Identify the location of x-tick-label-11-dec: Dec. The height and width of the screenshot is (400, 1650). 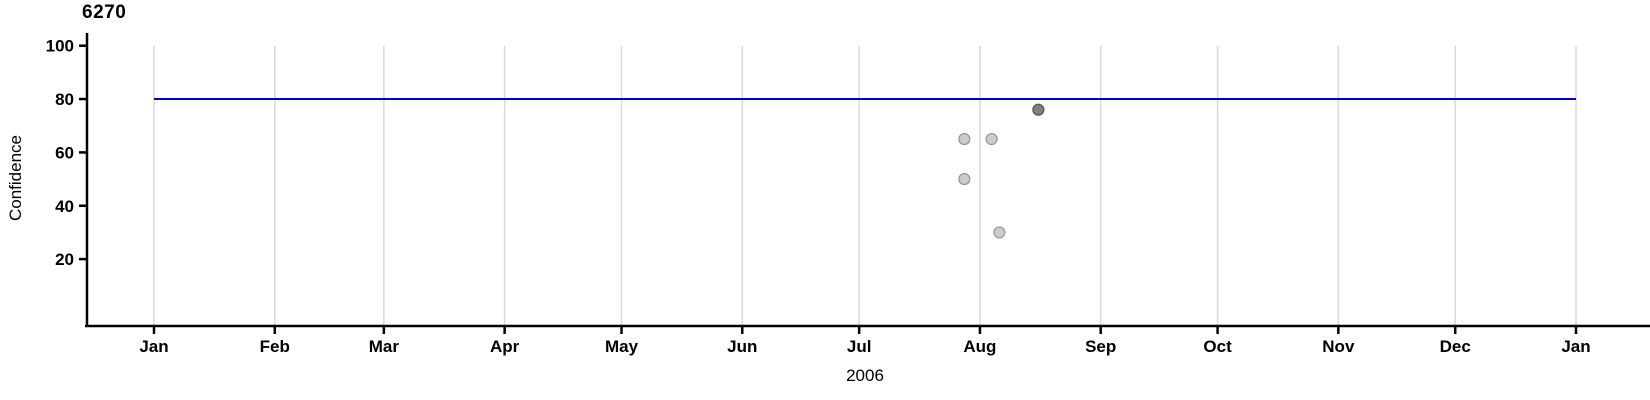
(1455, 346).